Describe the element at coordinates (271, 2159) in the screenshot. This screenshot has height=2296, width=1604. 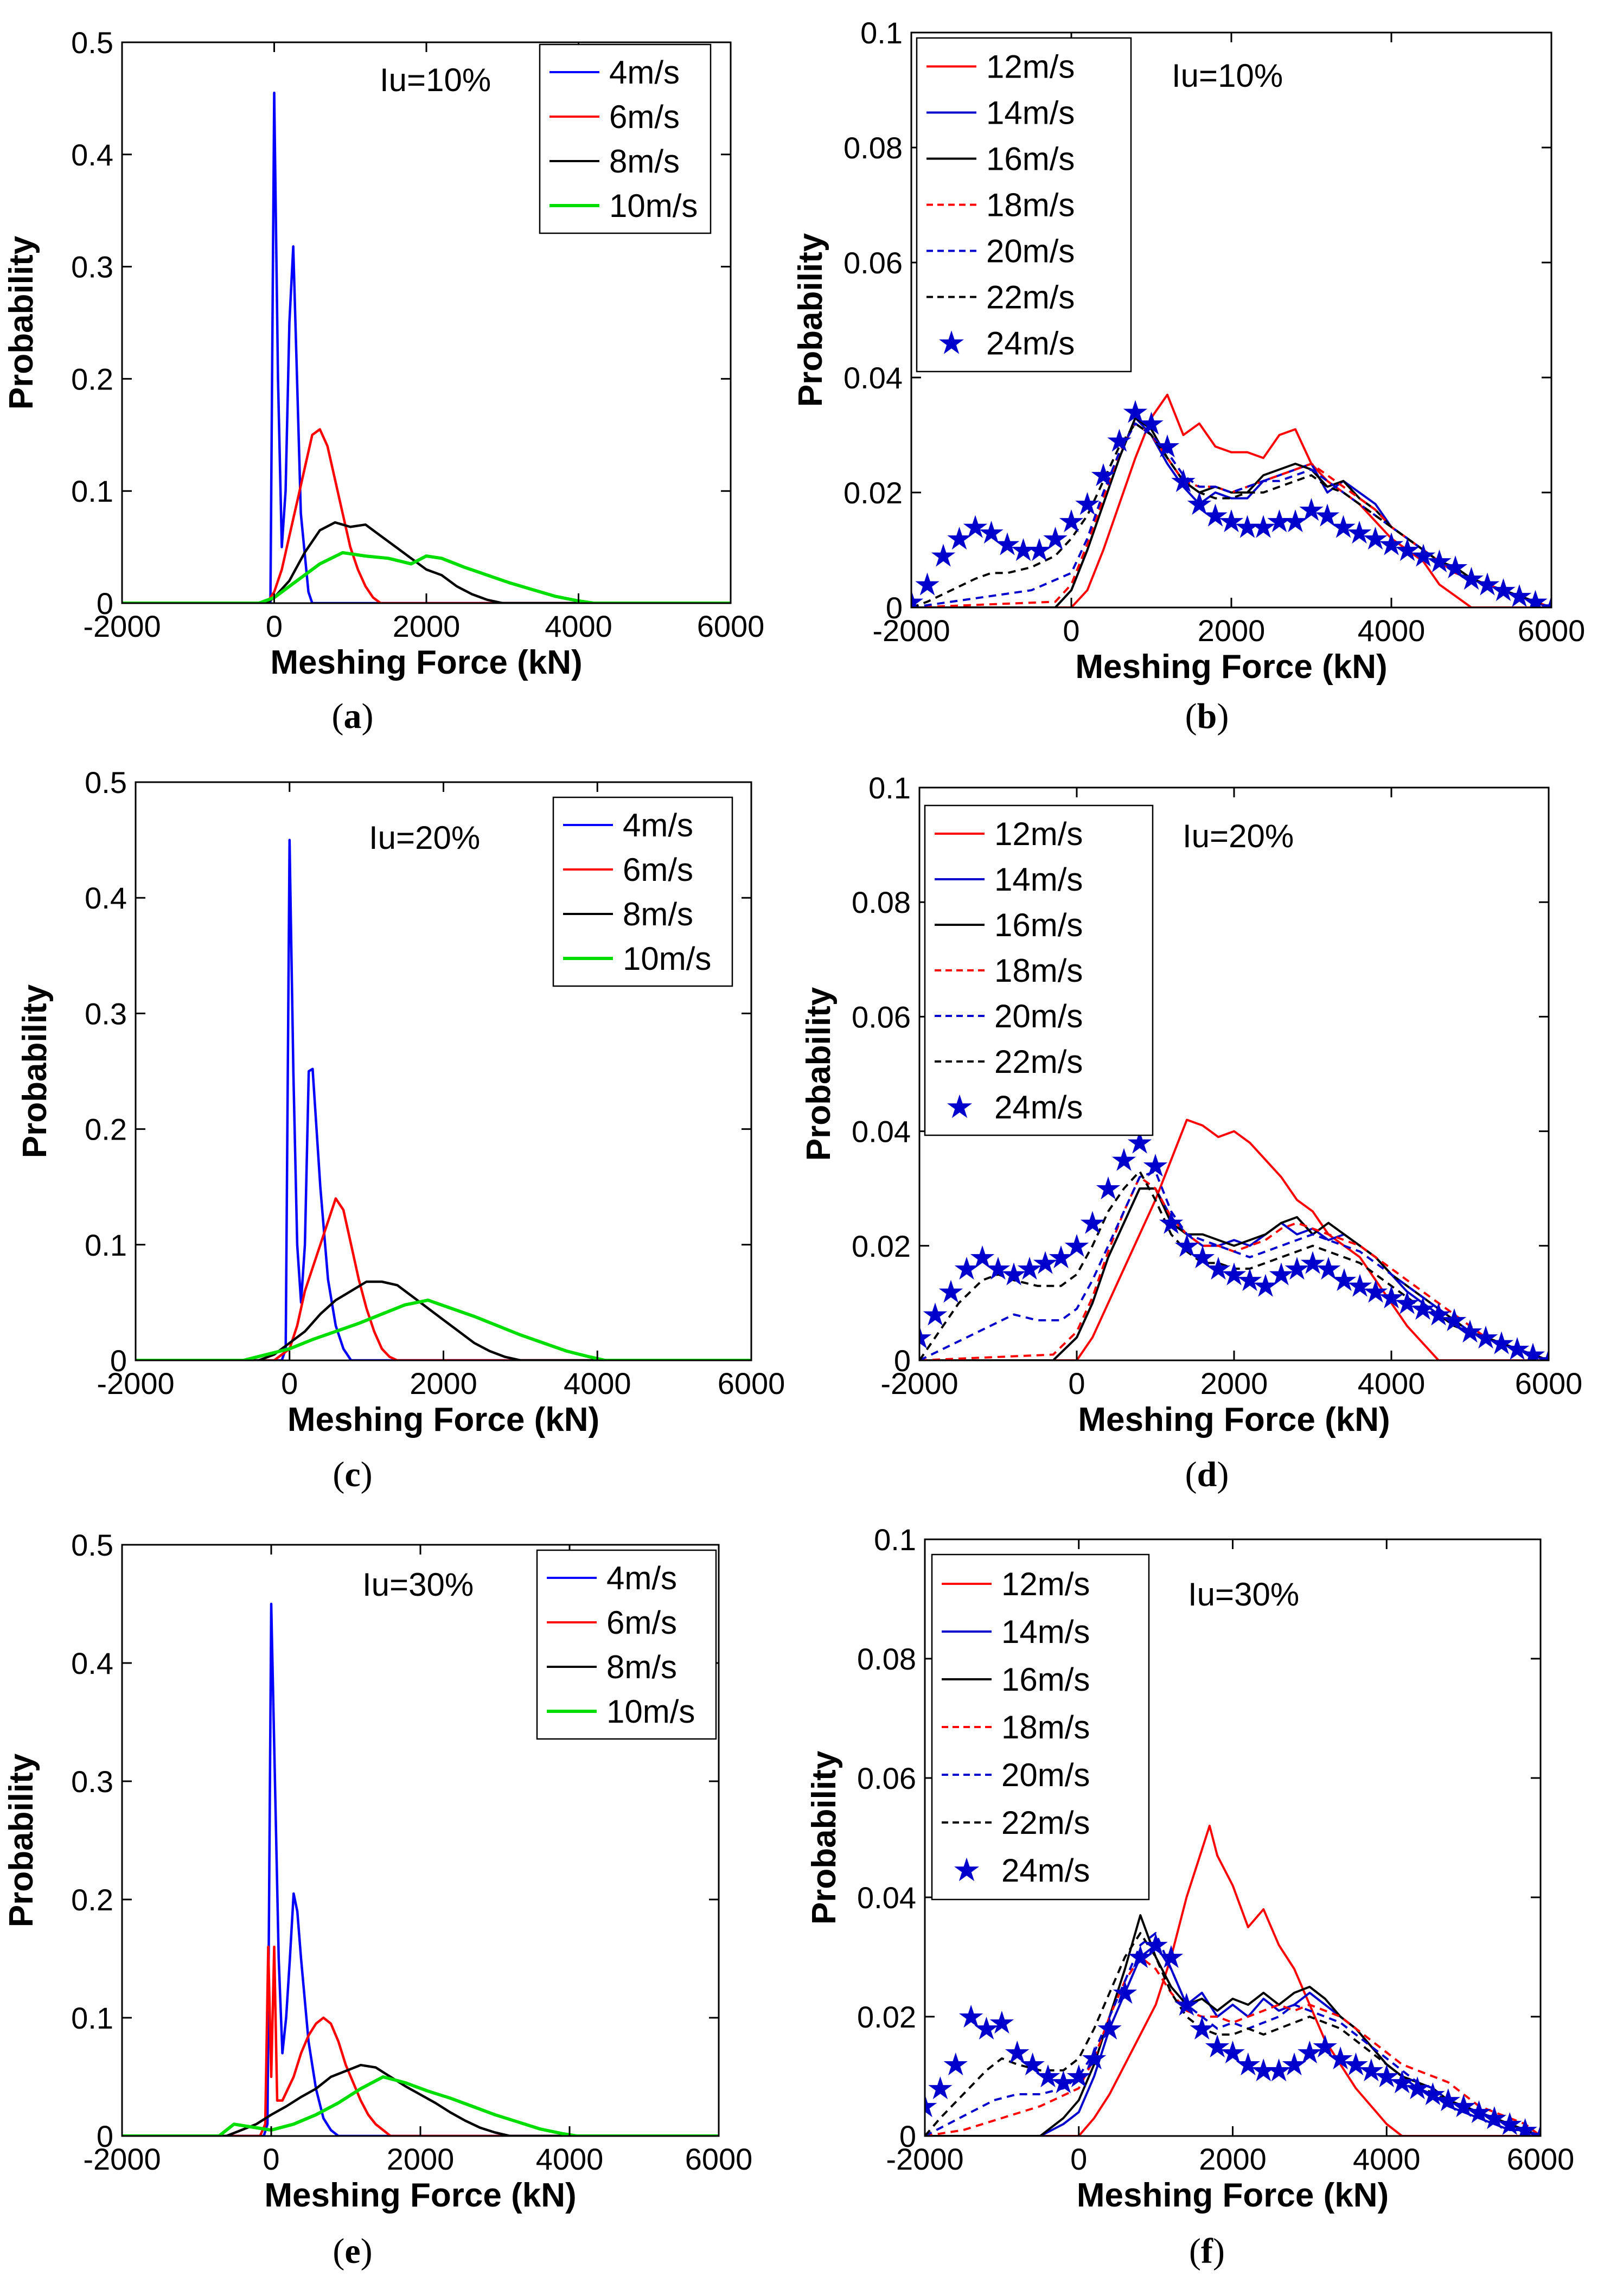
I see `x-tick-label: 0` at that location.